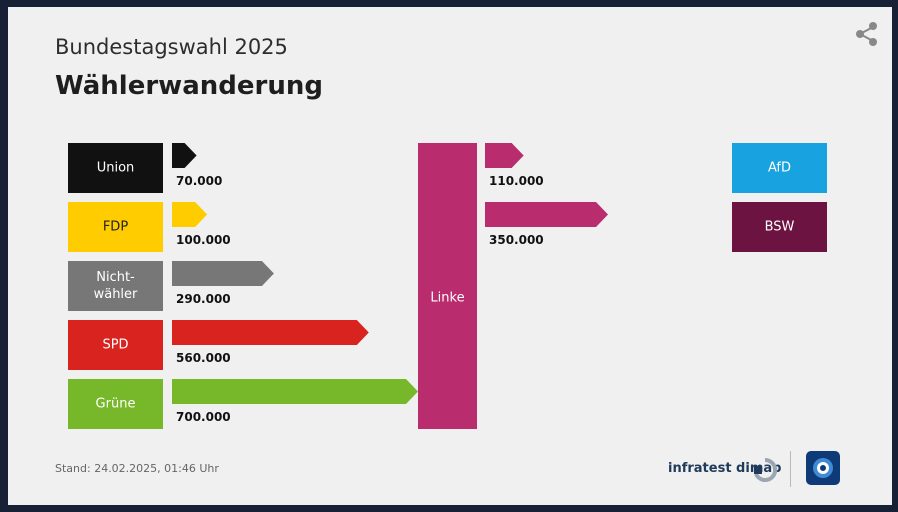  What do you see at coordinates (203, 358) in the screenshot?
I see `gain-value-label: 560.000` at bounding box center [203, 358].